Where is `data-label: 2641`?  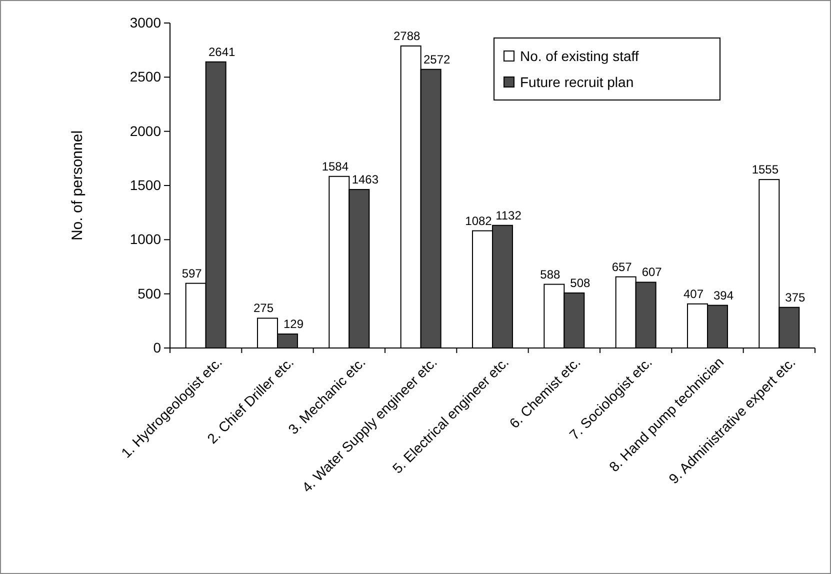 data-label: 2641 is located at coordinates (222, 51).